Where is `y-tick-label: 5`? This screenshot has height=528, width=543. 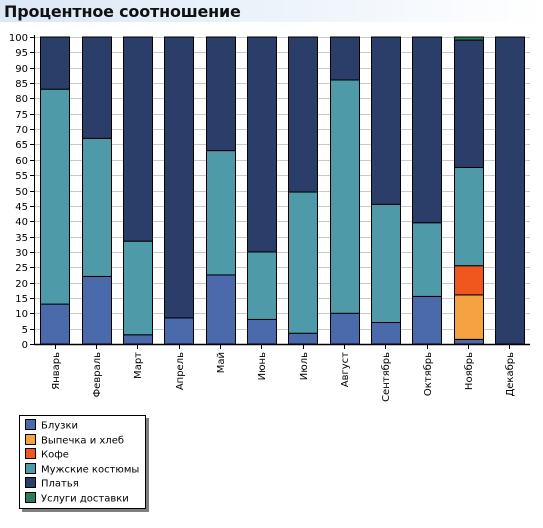
y-tick-label: 5 is located at coordinates (25, 330).